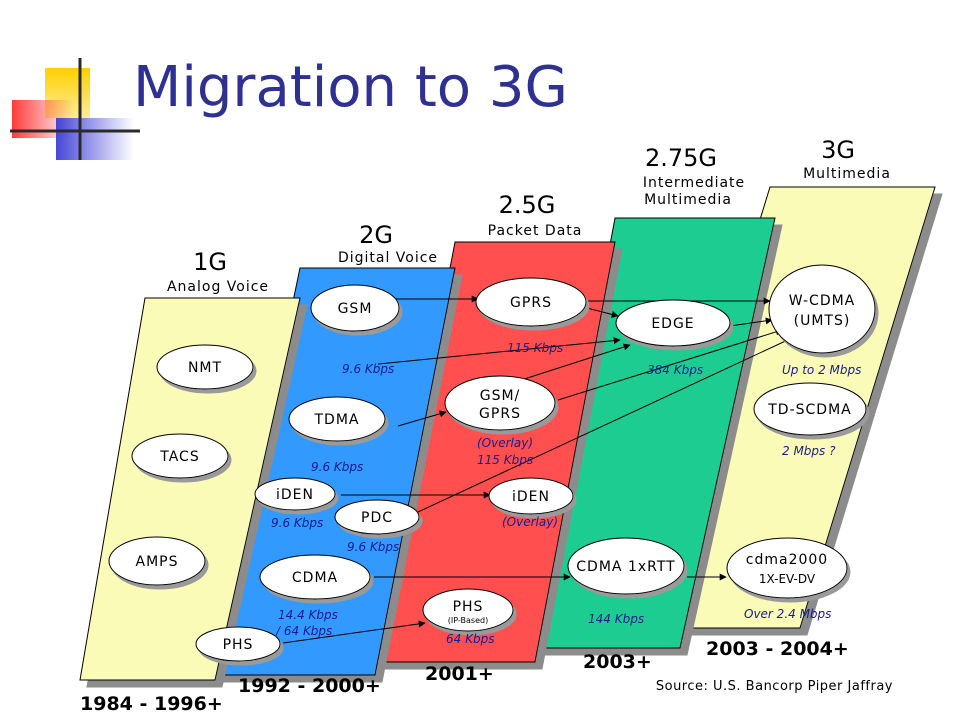 The height and width of the screenshot is (720, 960). I want to click on node-edge-label: EDGE, so click(672, 324).